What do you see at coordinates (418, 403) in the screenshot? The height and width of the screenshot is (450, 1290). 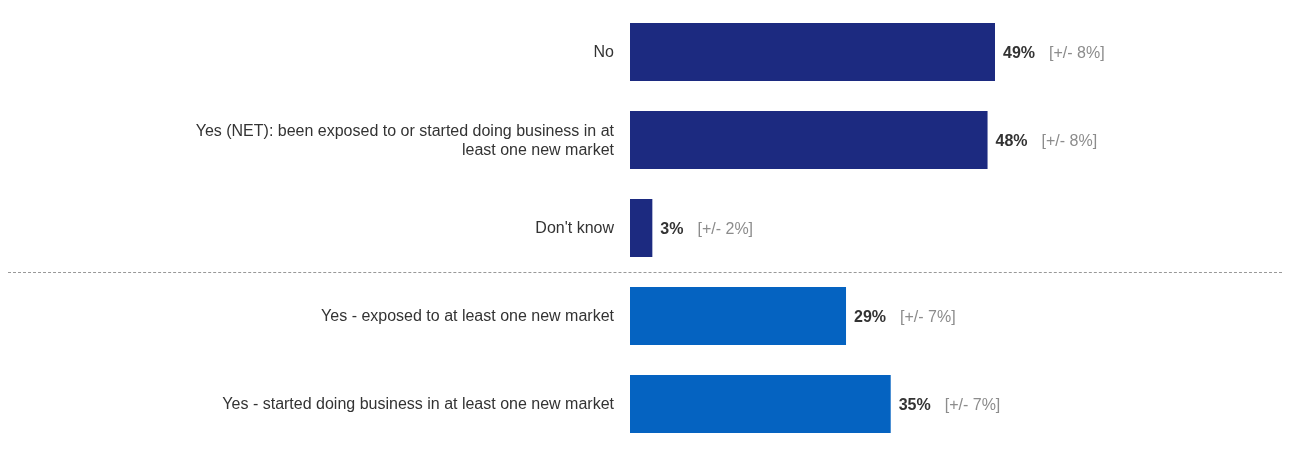 I see `y-tick-label: Yes - started doing business in at least one new market` at bounding box center [418, 403].